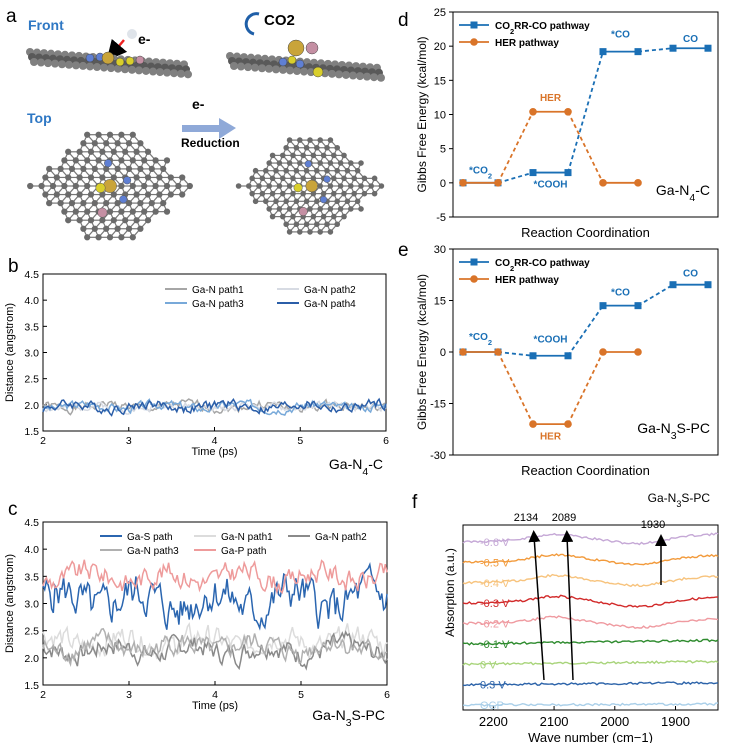 The height and width of the screenshot is (743, 731). Describe the element at coordinates (495, 543) in the screenshot. I see `potential-label: -0.6 V` at that location.